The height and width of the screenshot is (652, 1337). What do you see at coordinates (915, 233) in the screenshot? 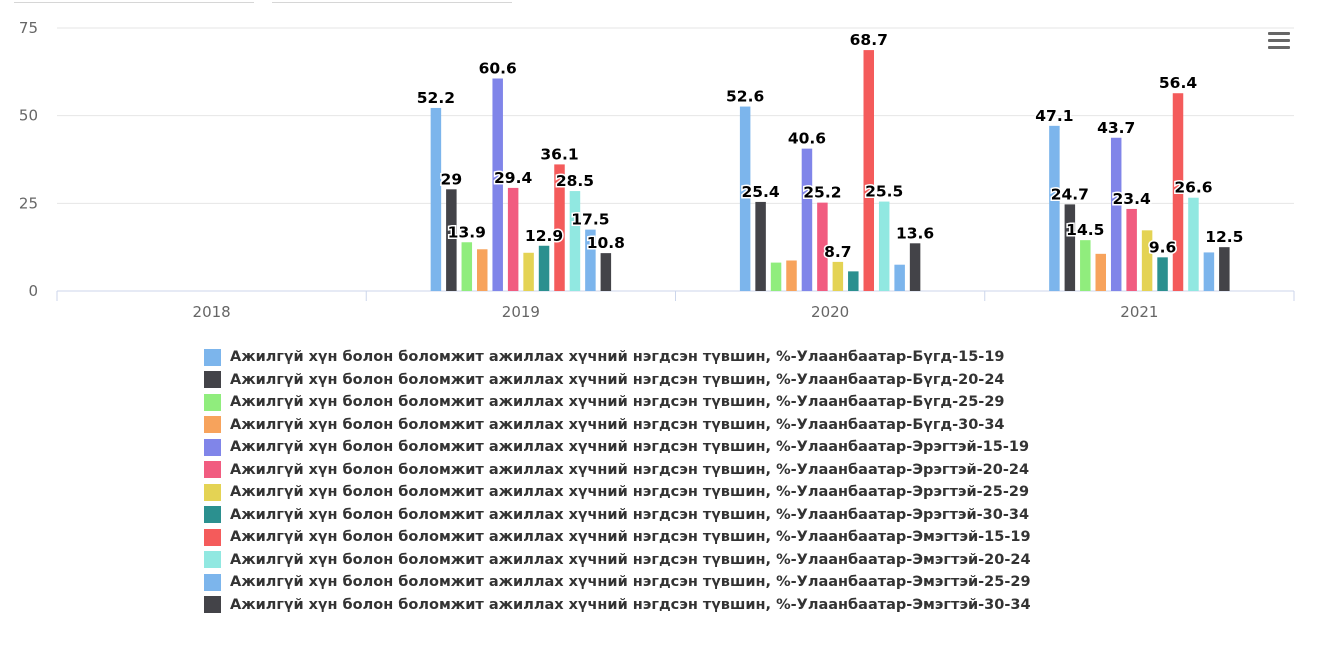
I see `data-label: 13.6` at bounding box center [915, 233].